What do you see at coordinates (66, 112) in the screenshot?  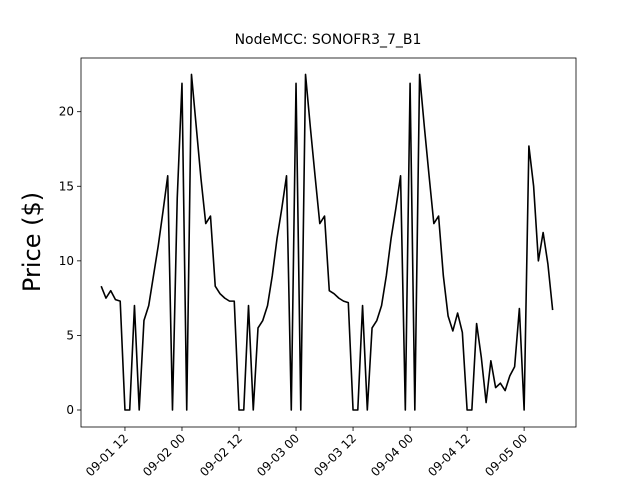 I see `y-tick-label: 20` at bounding box center [66, 112].